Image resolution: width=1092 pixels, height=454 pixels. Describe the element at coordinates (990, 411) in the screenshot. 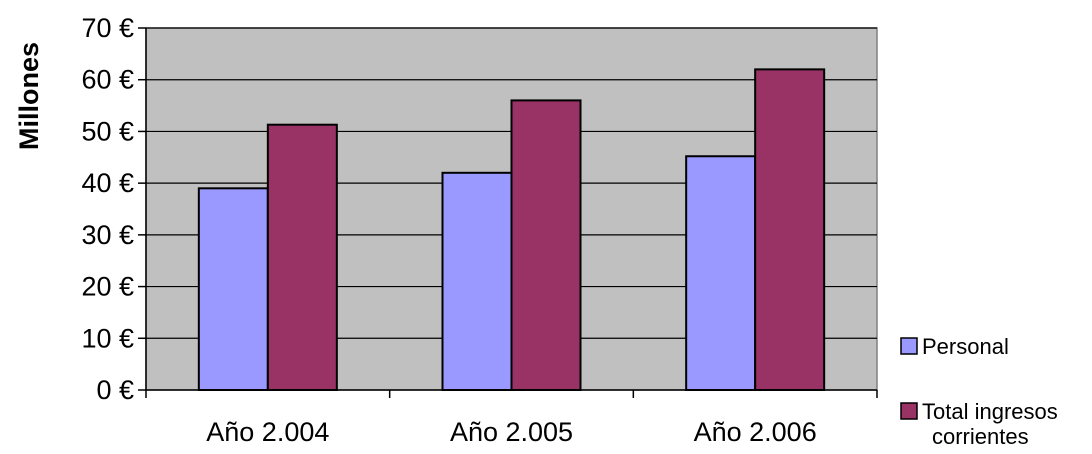

I see `legend-label: Total ingresos` at that location.